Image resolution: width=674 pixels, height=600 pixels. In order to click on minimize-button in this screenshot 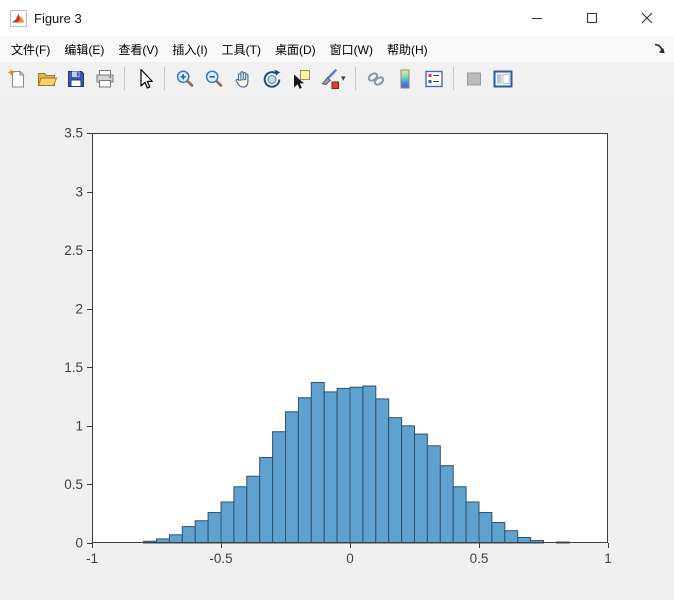, I will do `click(536, 18)`.